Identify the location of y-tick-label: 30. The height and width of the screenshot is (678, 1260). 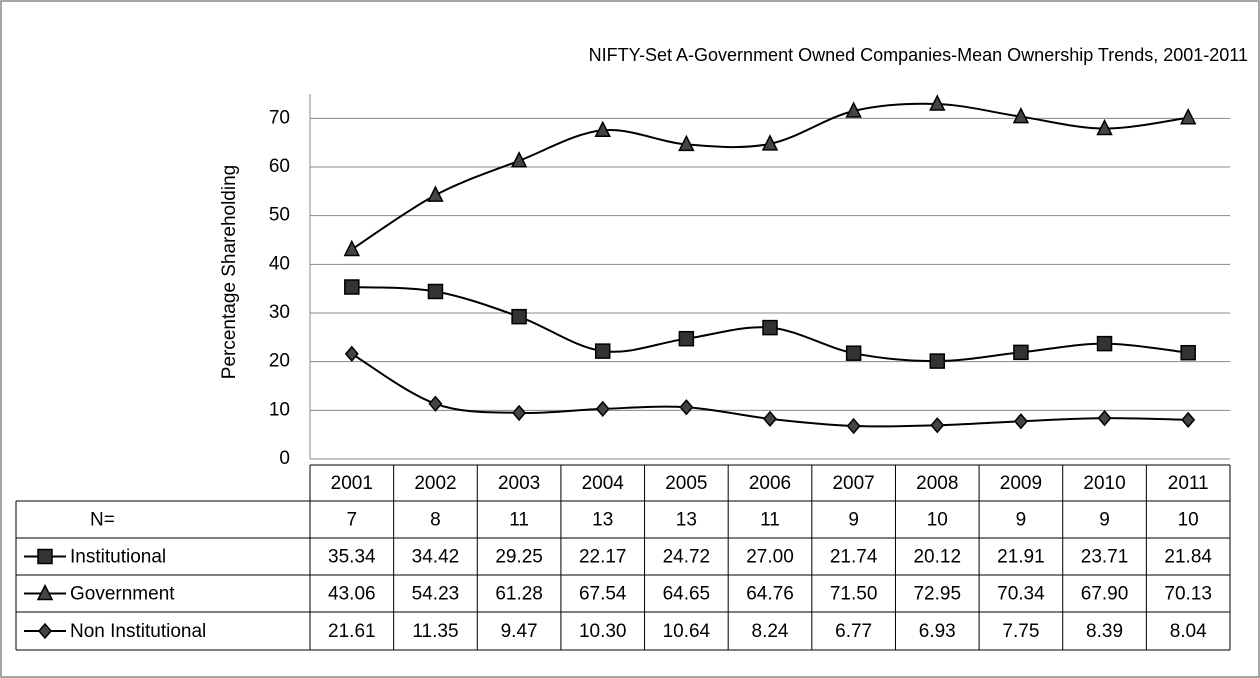
(279, 312).